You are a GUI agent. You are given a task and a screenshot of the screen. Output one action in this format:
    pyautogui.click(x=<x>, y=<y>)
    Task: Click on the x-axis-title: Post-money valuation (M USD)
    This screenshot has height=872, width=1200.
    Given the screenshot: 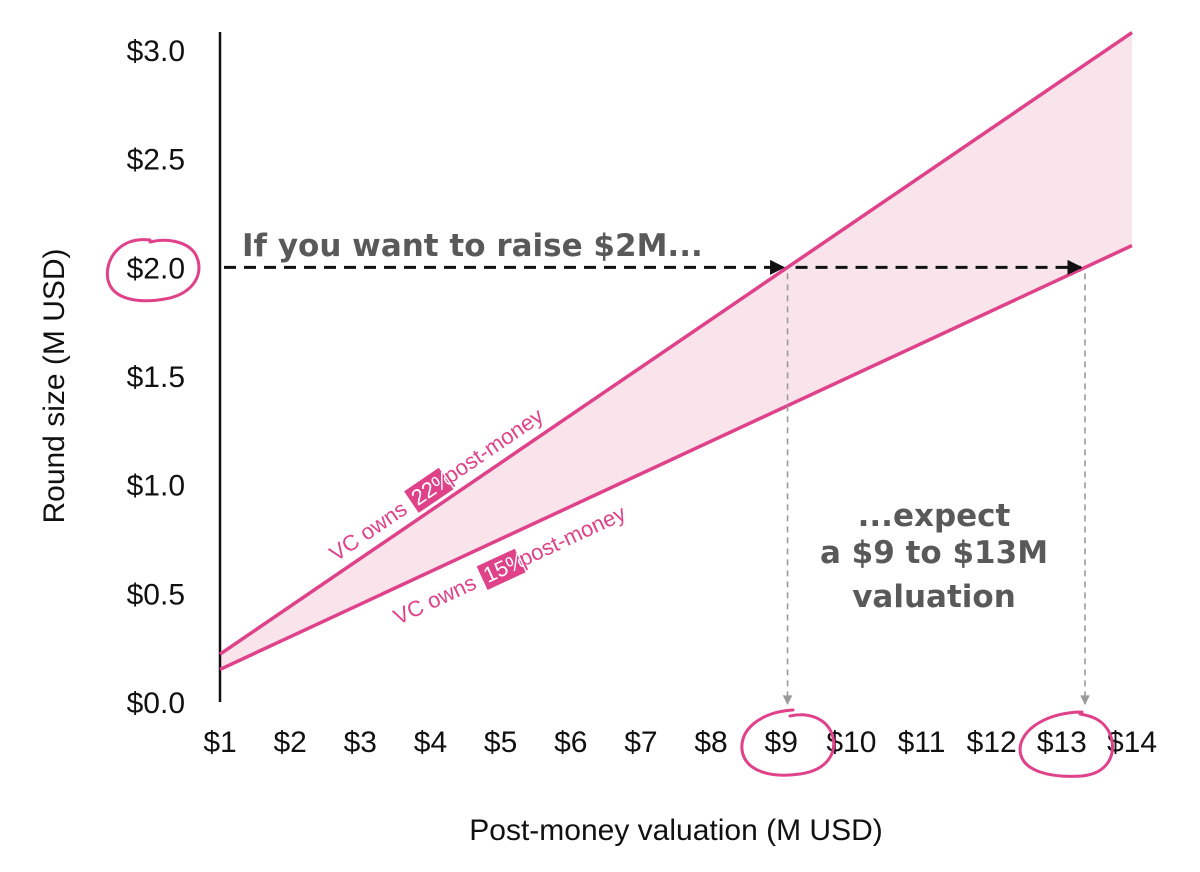 What is the action you would take?
    pyautogui.click(x=675, y=830)
    